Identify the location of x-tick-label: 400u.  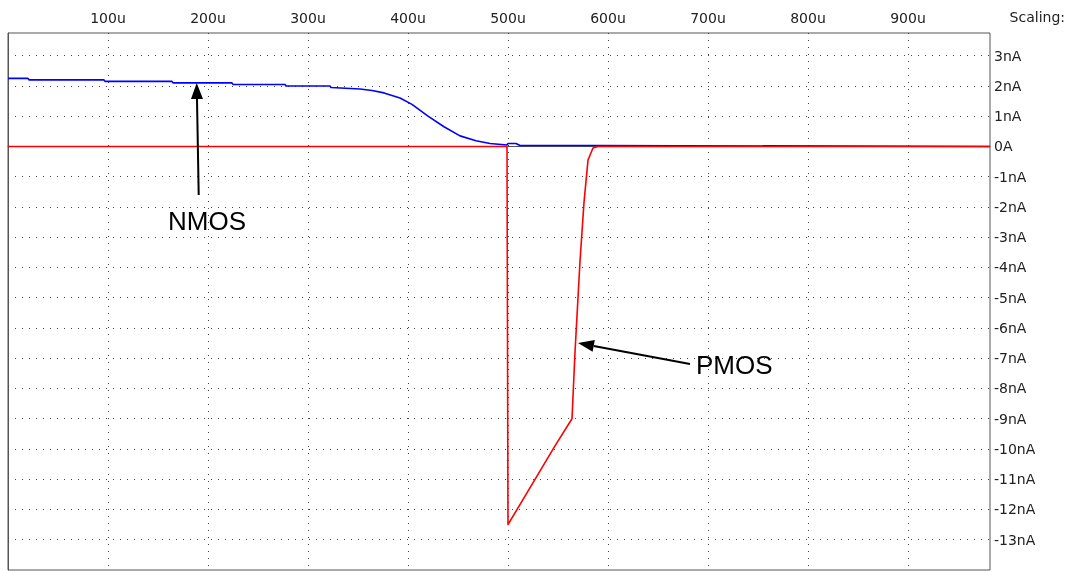
(408, 18).